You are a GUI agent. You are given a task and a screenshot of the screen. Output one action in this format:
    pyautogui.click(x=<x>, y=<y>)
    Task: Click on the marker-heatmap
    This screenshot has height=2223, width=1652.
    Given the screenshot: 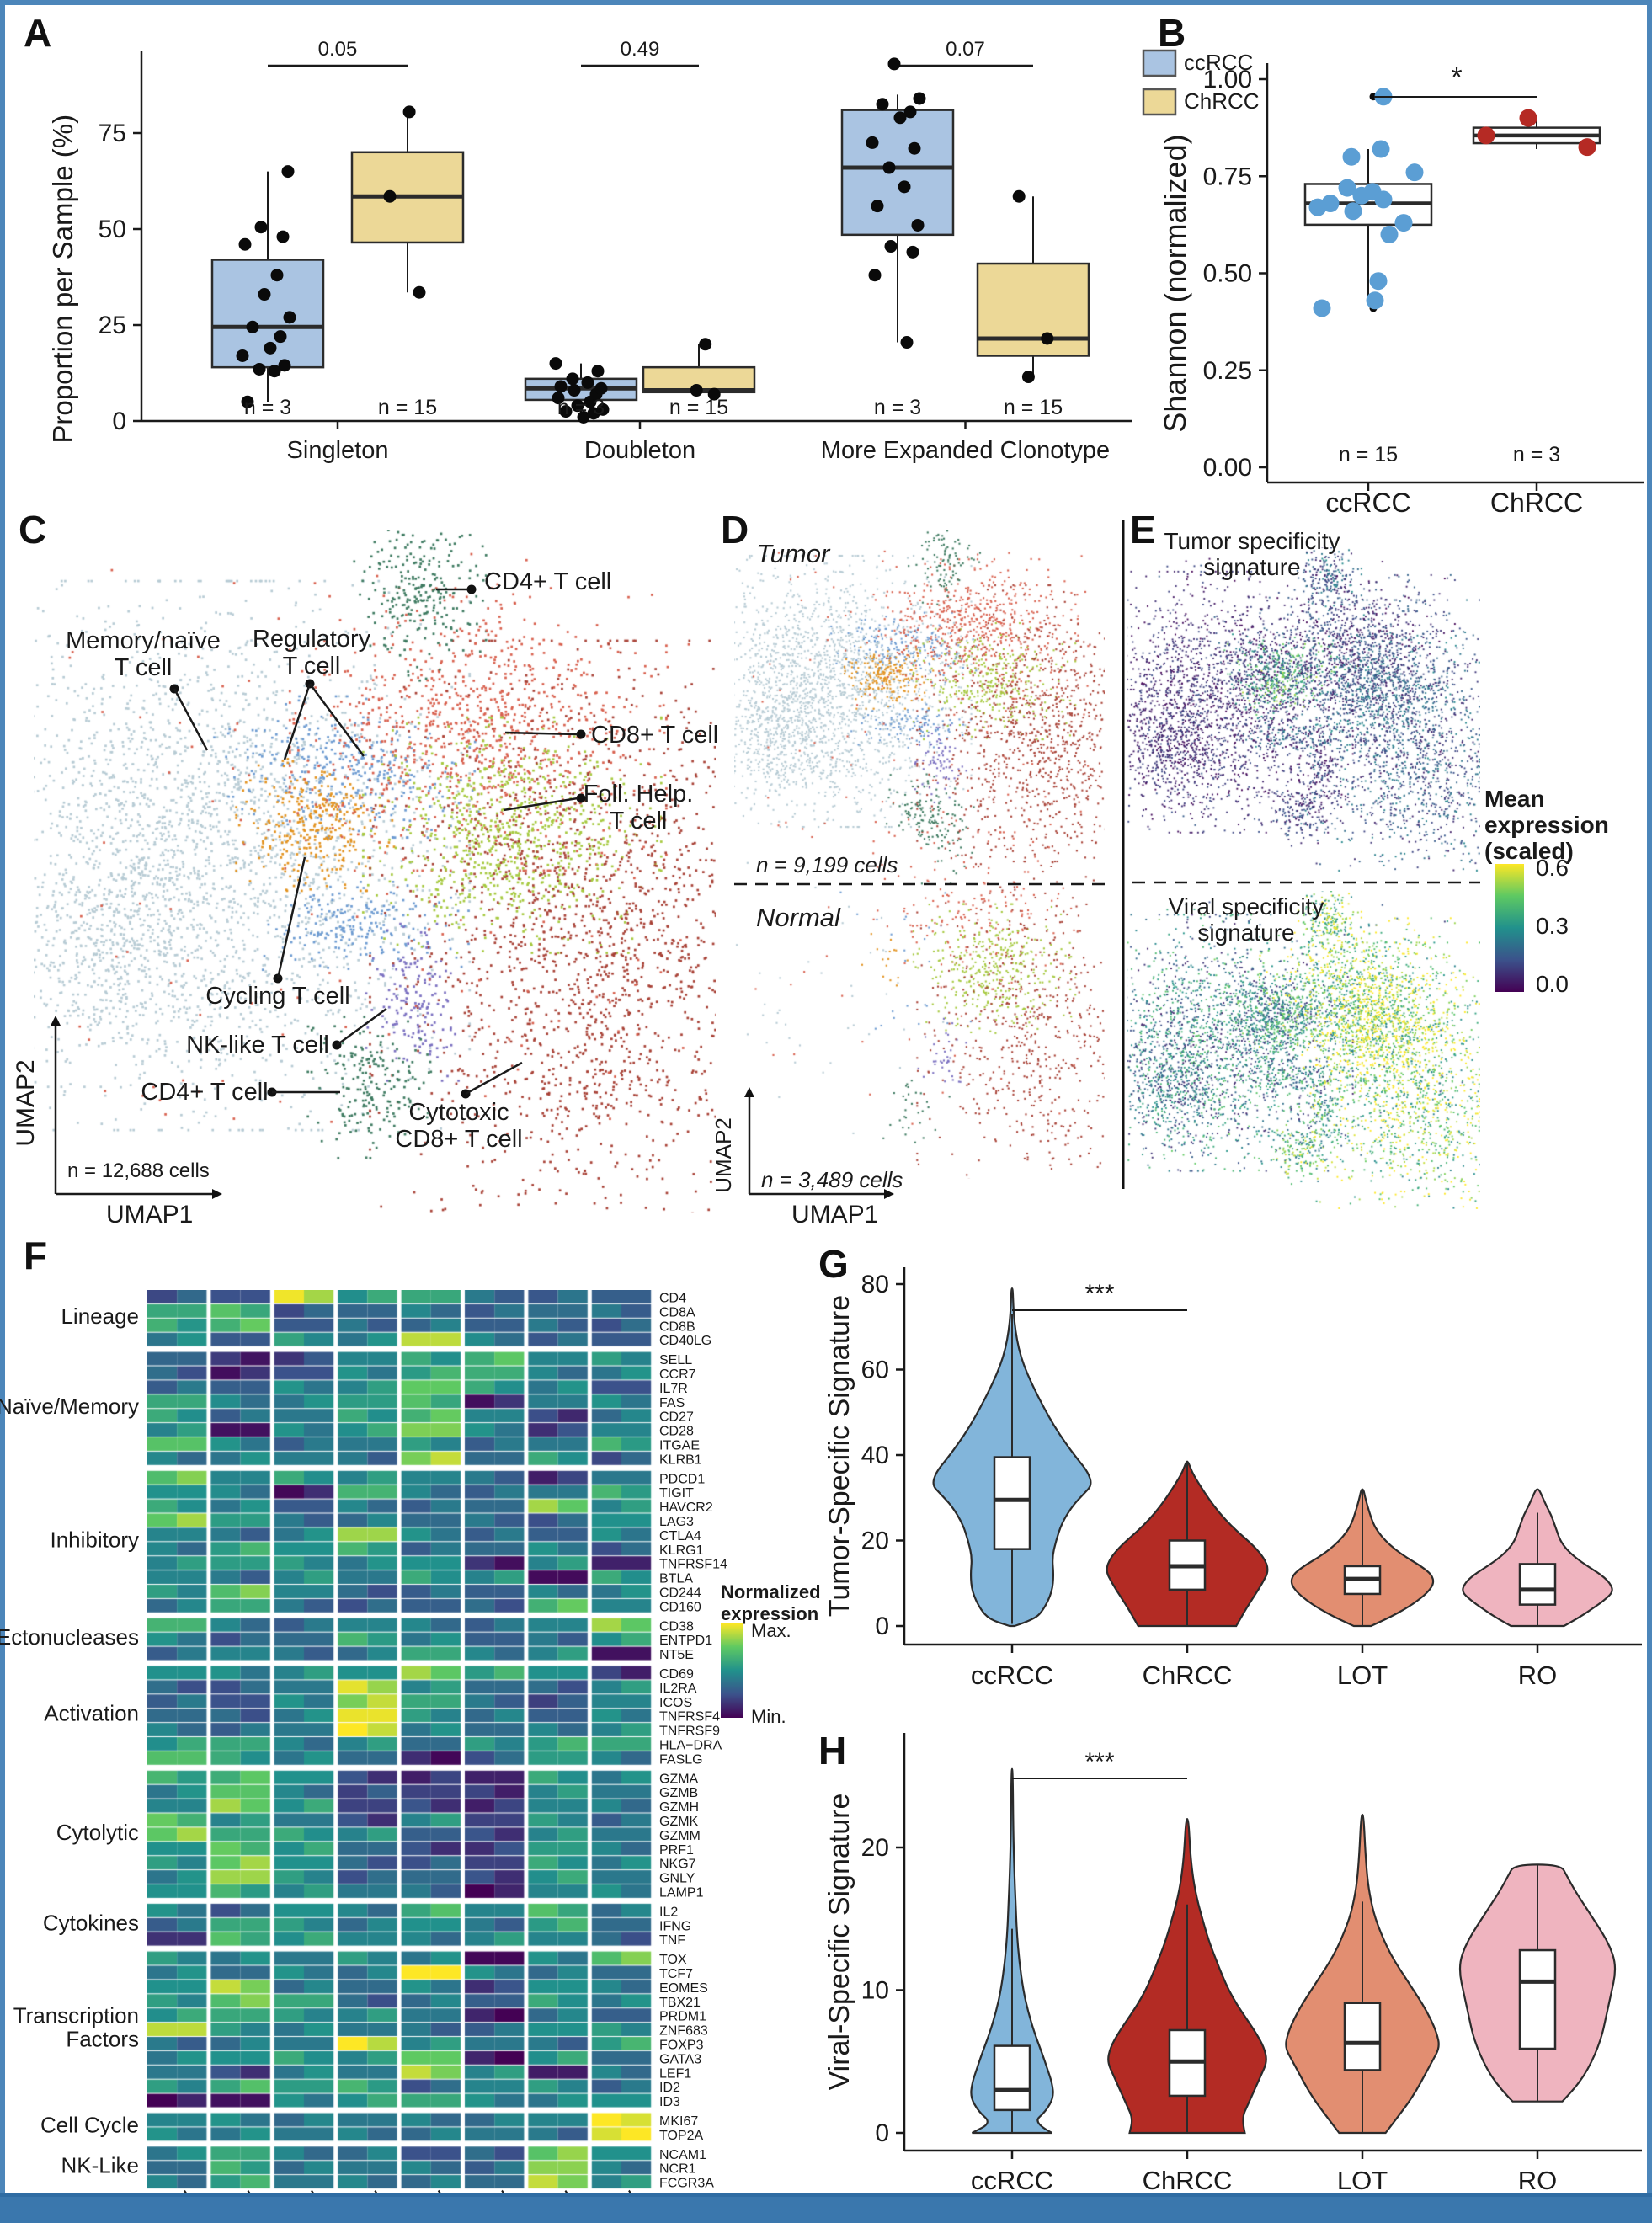 What is the action you would take?
    pyautogui.click(x=400, y=1740)
    